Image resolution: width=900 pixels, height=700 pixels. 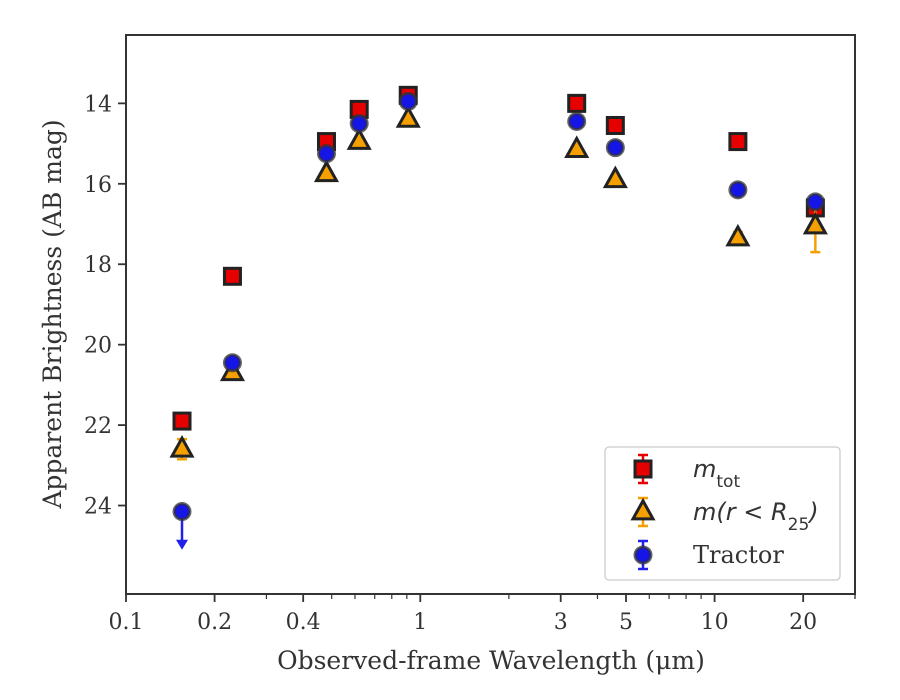 What do you see at coordinates (740, 512) in the screenshot?
I see `legend-label-base: m(r < R` at bounding box center [740, 512].